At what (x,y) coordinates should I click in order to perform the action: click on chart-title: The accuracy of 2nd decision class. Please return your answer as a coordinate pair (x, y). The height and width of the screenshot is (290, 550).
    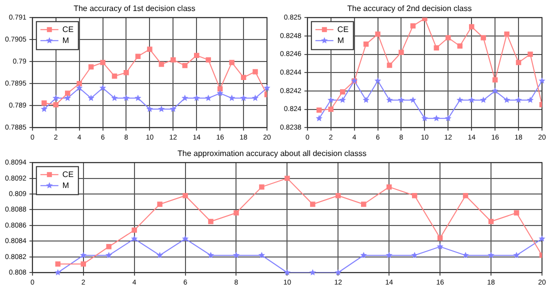
    Looking at the image, I should click on (409, 9).